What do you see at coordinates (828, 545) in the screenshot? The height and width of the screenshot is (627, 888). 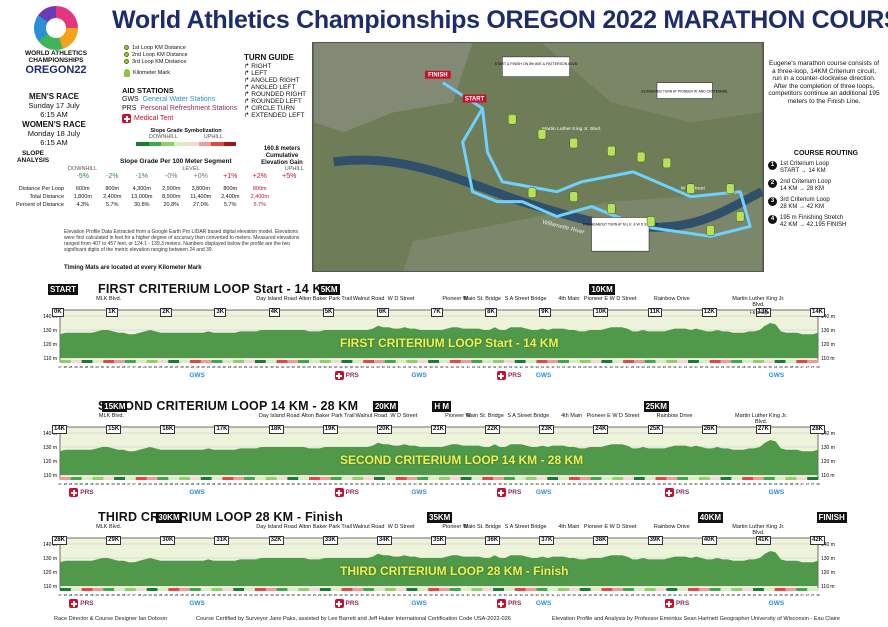 I see `elevation-axis-label: 140 m` at bounding box center [828, 545].